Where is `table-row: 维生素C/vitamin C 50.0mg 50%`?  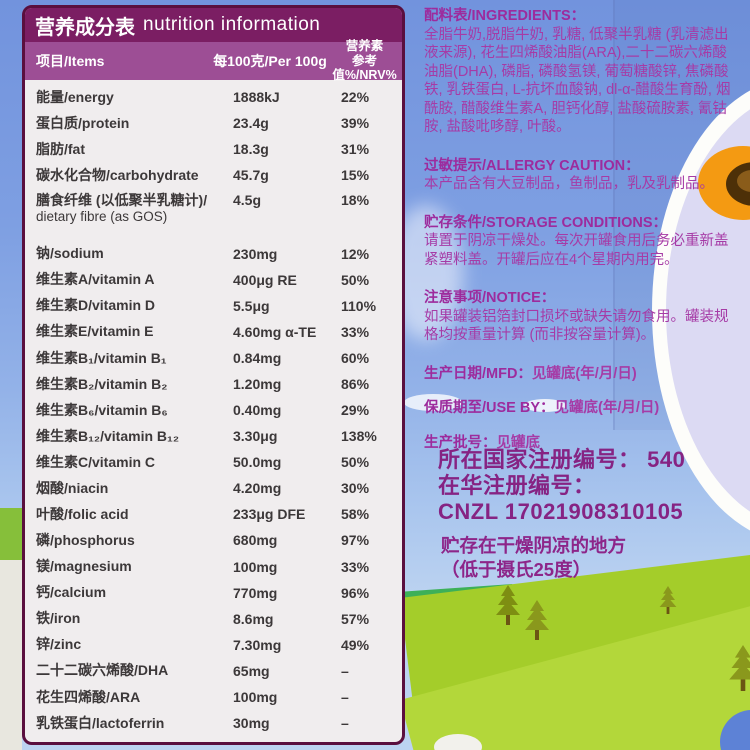 table-row: 维生素C/vitamin C 50.0mg 50% is located at coordinates (203, 462).